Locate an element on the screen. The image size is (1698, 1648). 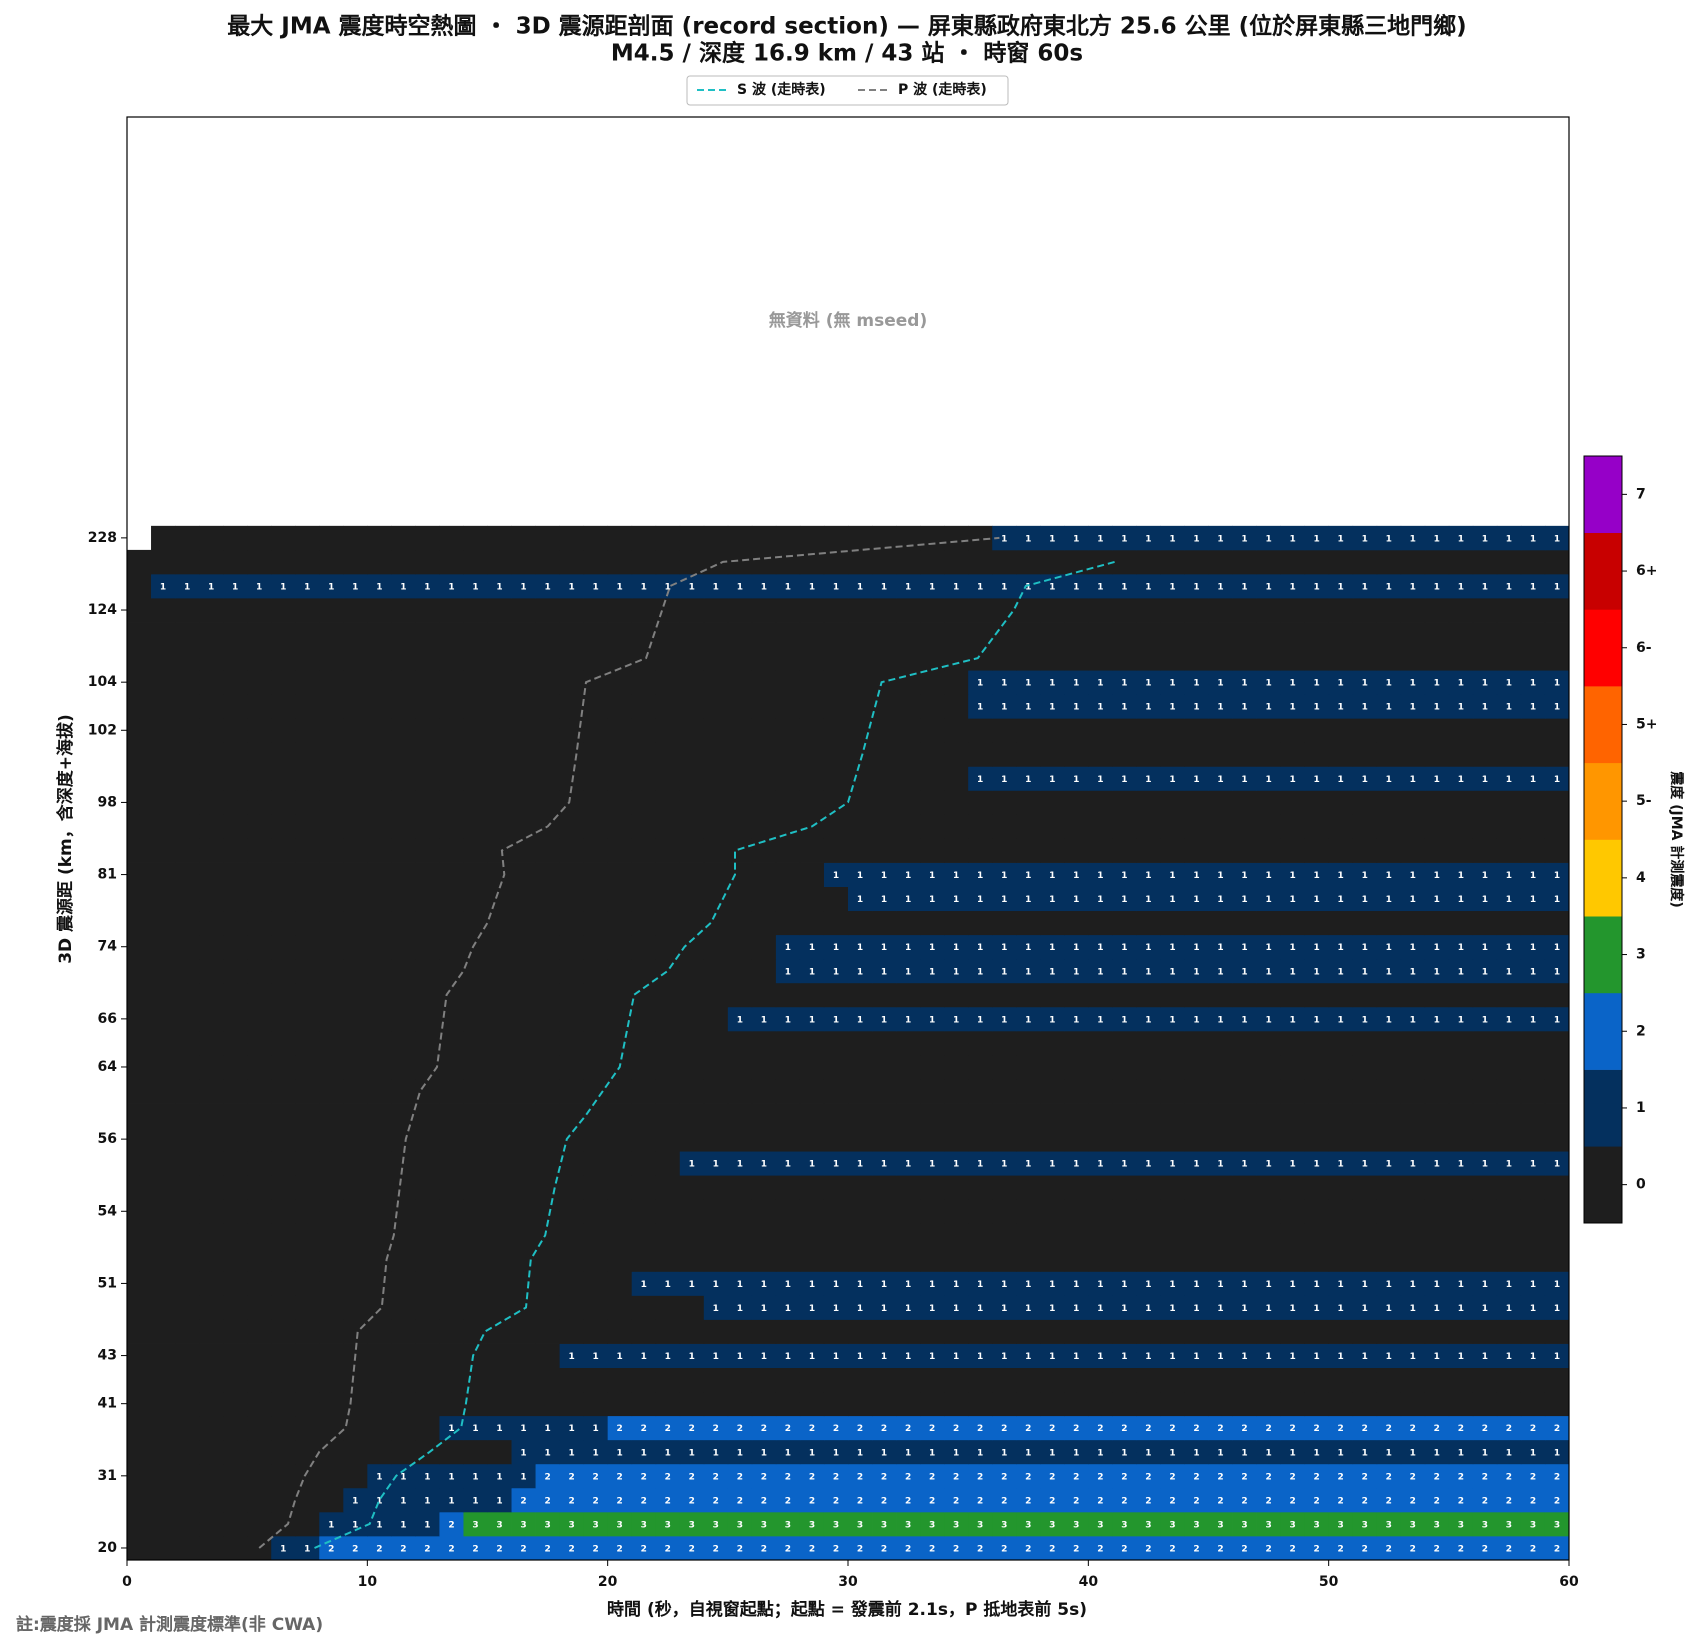
y-tick-label: 41 is located at coordinates (107, 1404).